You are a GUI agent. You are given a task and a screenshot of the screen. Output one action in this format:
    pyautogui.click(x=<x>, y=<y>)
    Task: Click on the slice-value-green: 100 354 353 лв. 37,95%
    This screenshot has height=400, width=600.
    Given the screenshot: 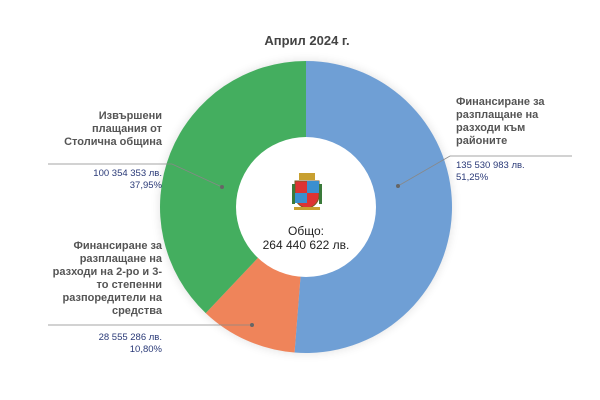 What is the action you would take?
    pyautogui.click(x=106, y=180)
    